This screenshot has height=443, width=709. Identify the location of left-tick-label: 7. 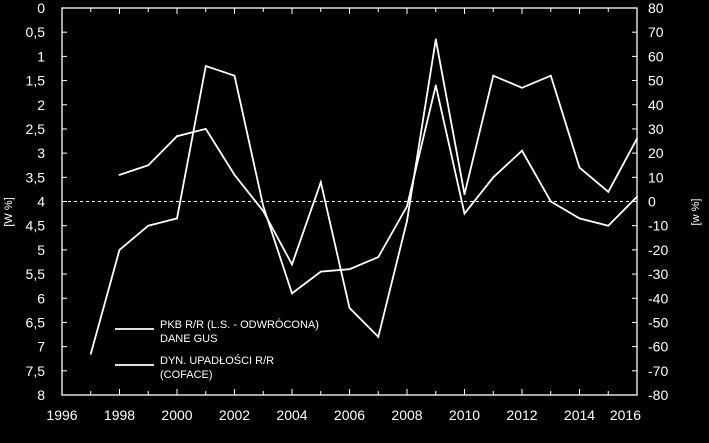
(41, 347).